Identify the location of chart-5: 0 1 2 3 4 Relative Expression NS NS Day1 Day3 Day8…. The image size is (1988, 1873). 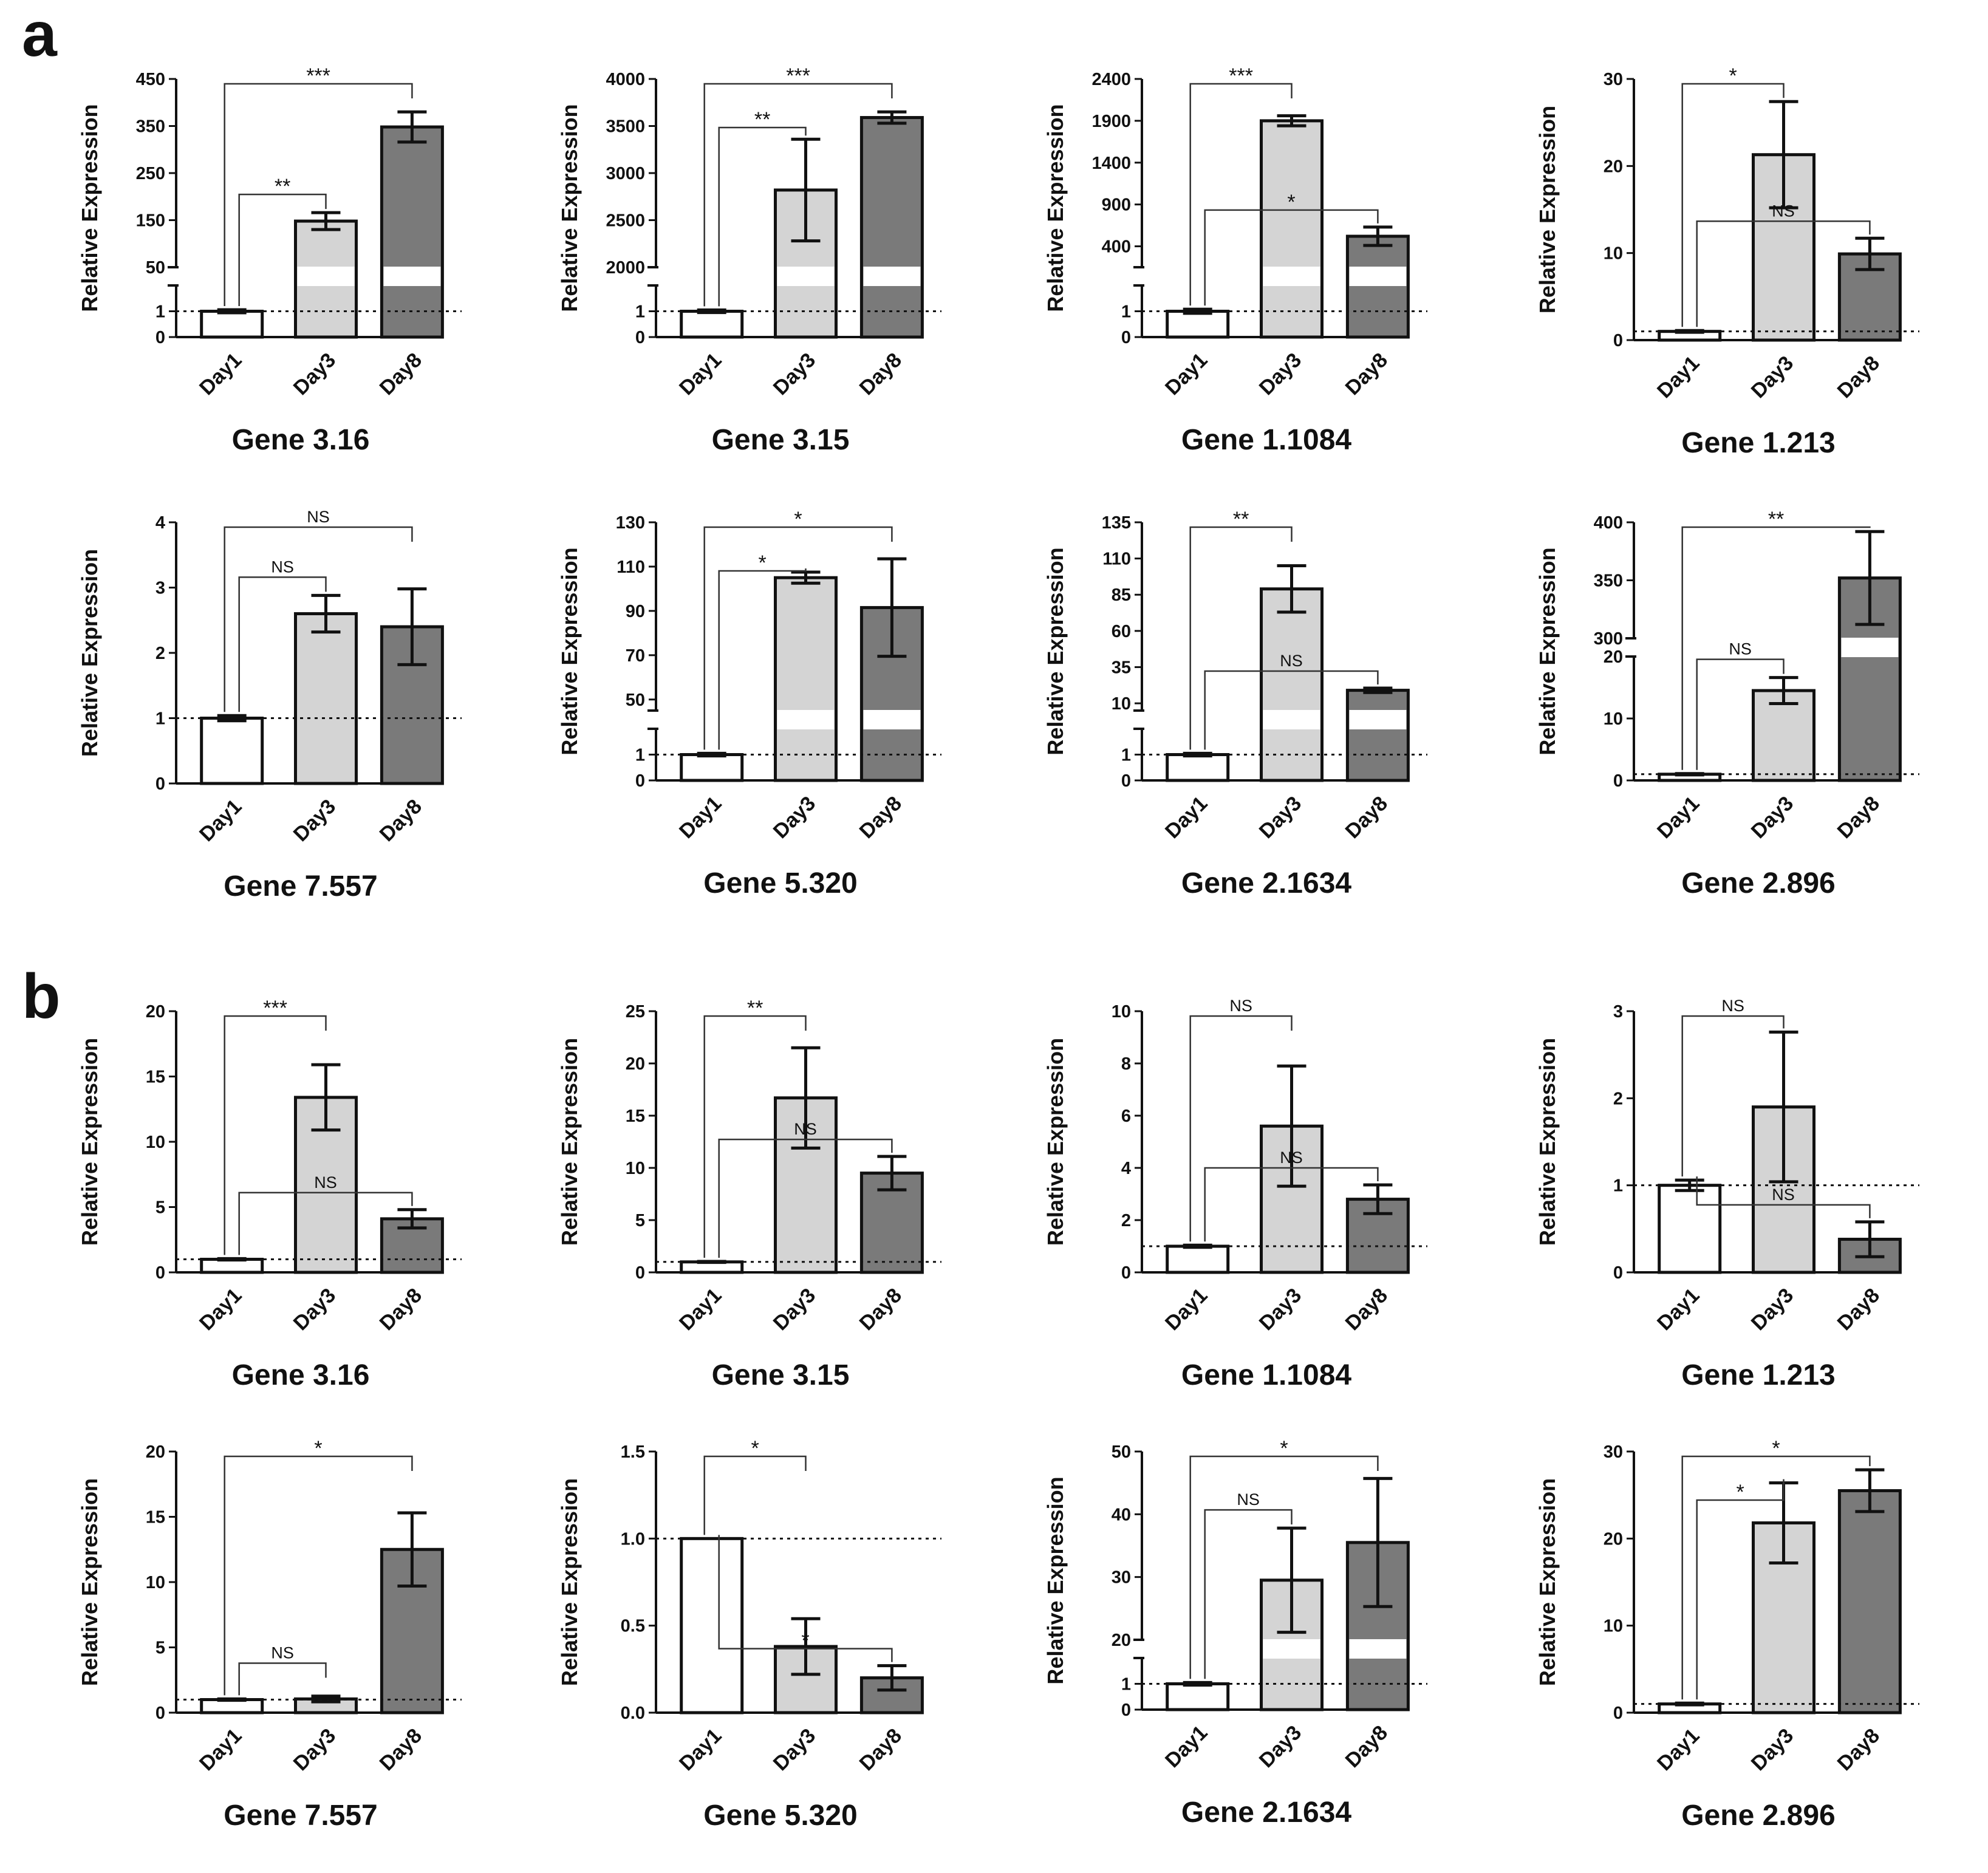
(269, 705).